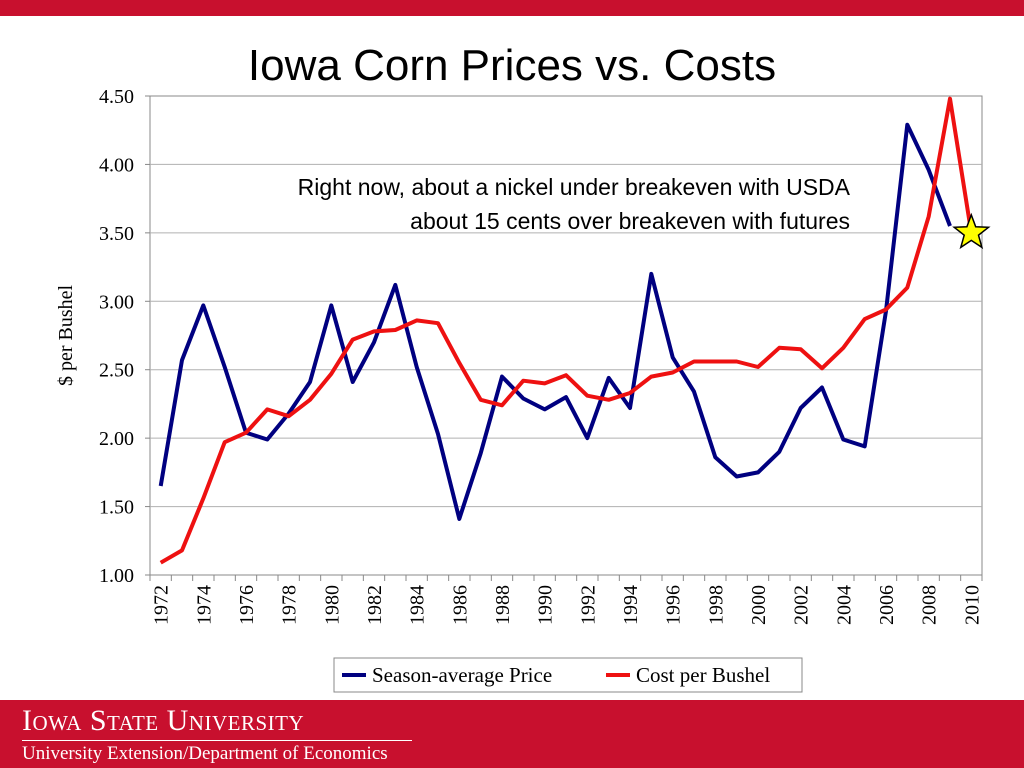  What do you see at coordinates (290, 605) in the screenshot?
I see `x-tick-label: 1978` at bounding box center [290, 605].